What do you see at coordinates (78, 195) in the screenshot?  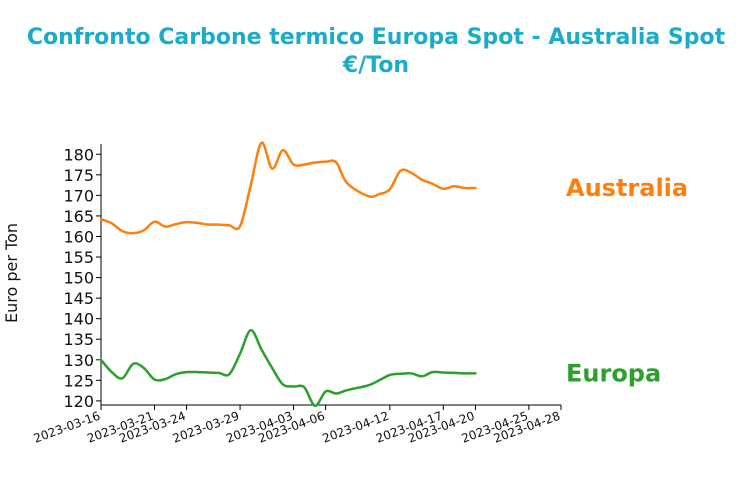 I see `y-tick-label: 170` at bounding box center [78, 195].